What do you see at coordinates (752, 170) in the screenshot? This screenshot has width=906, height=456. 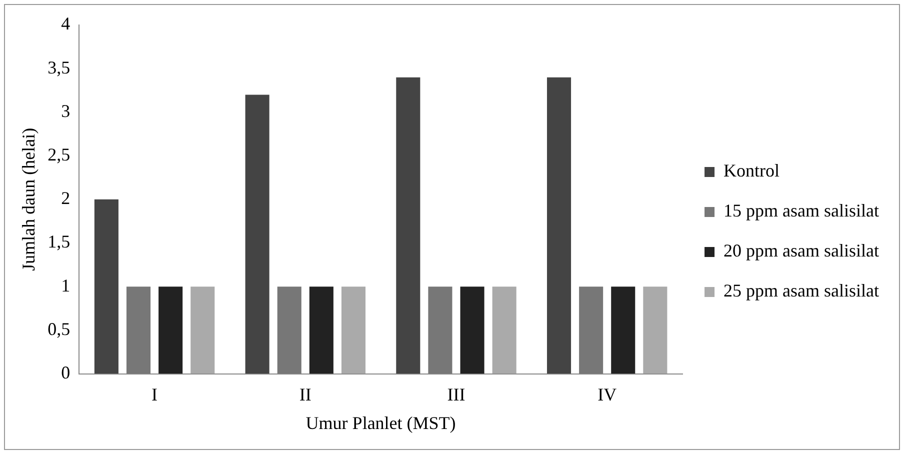 I see `legend-label: Kontrol` at bounding box center [752, 170].